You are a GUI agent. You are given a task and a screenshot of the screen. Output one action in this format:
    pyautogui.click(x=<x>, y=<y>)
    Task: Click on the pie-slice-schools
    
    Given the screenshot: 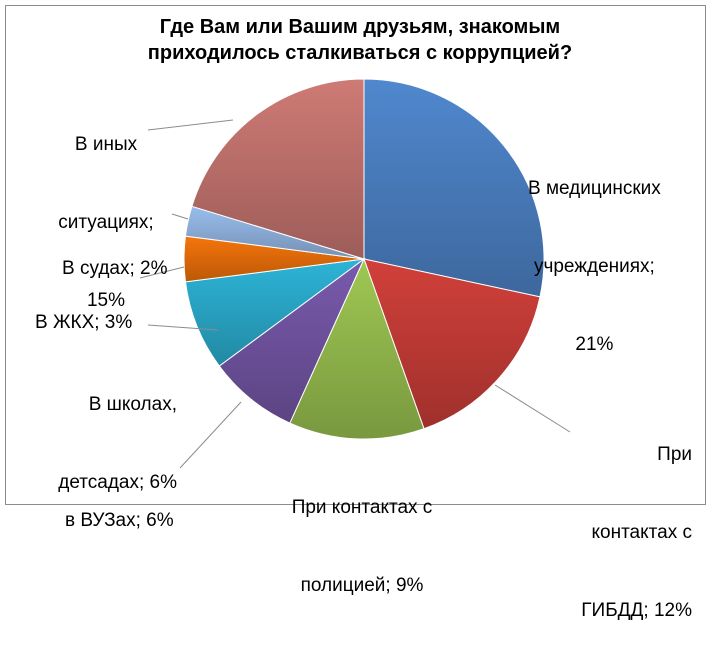 What is the action you would take?
    pyautogui.click(x=275, y=312)
    